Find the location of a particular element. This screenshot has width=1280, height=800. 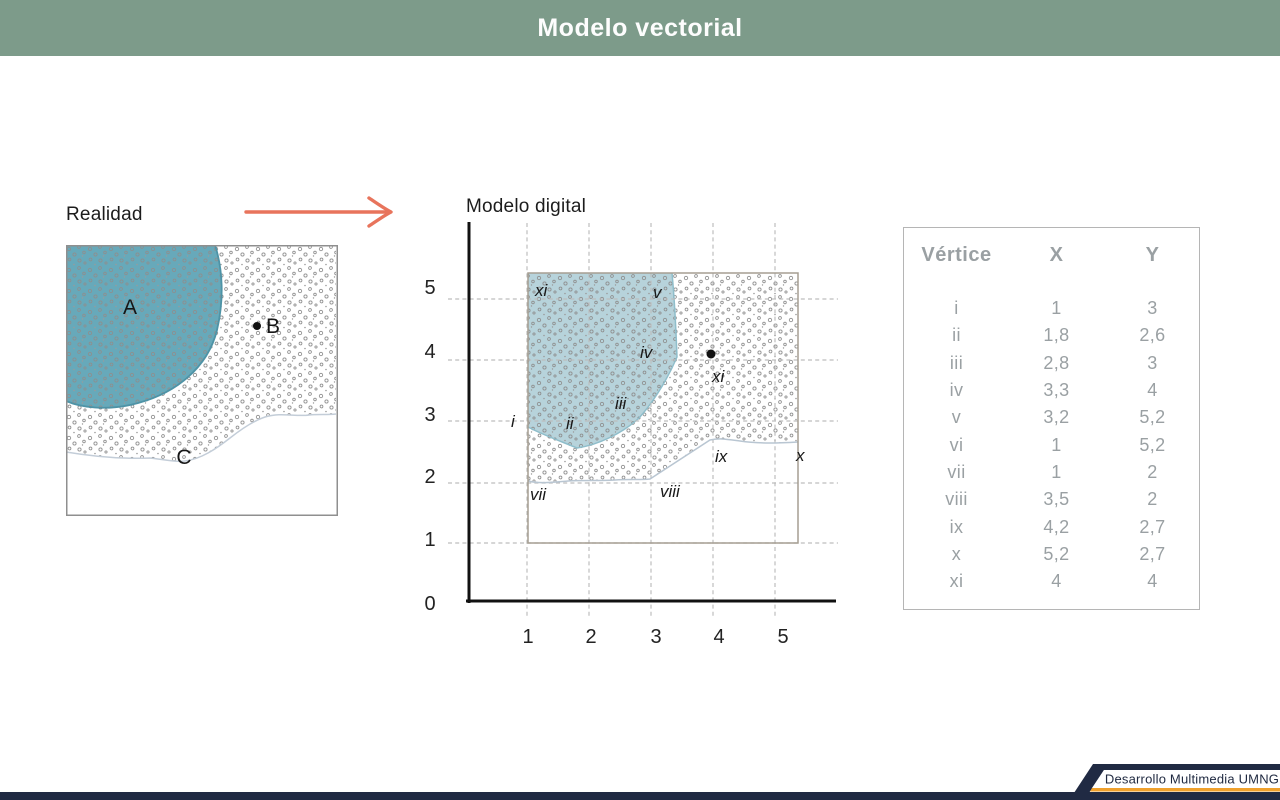

table-row: vi 1 5,2 is located at coordinates (1051, 444).